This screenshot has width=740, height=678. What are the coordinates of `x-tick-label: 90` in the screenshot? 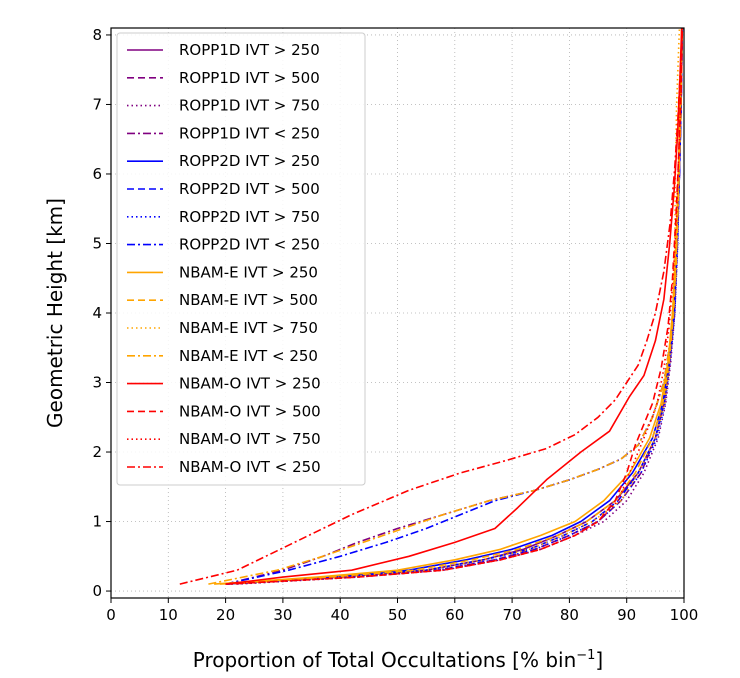 It's located at (626, 615).